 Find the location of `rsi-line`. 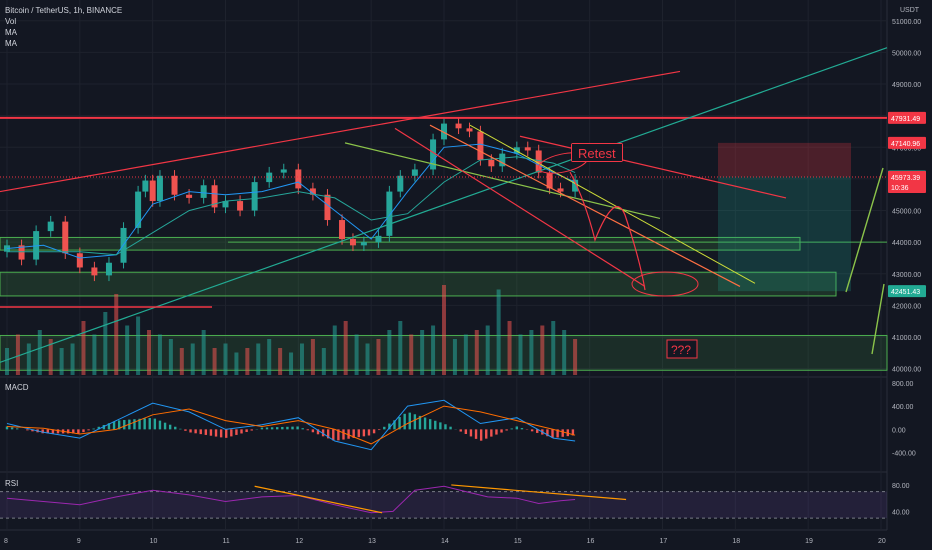

rsi-line is located at coordinates (291, 499).